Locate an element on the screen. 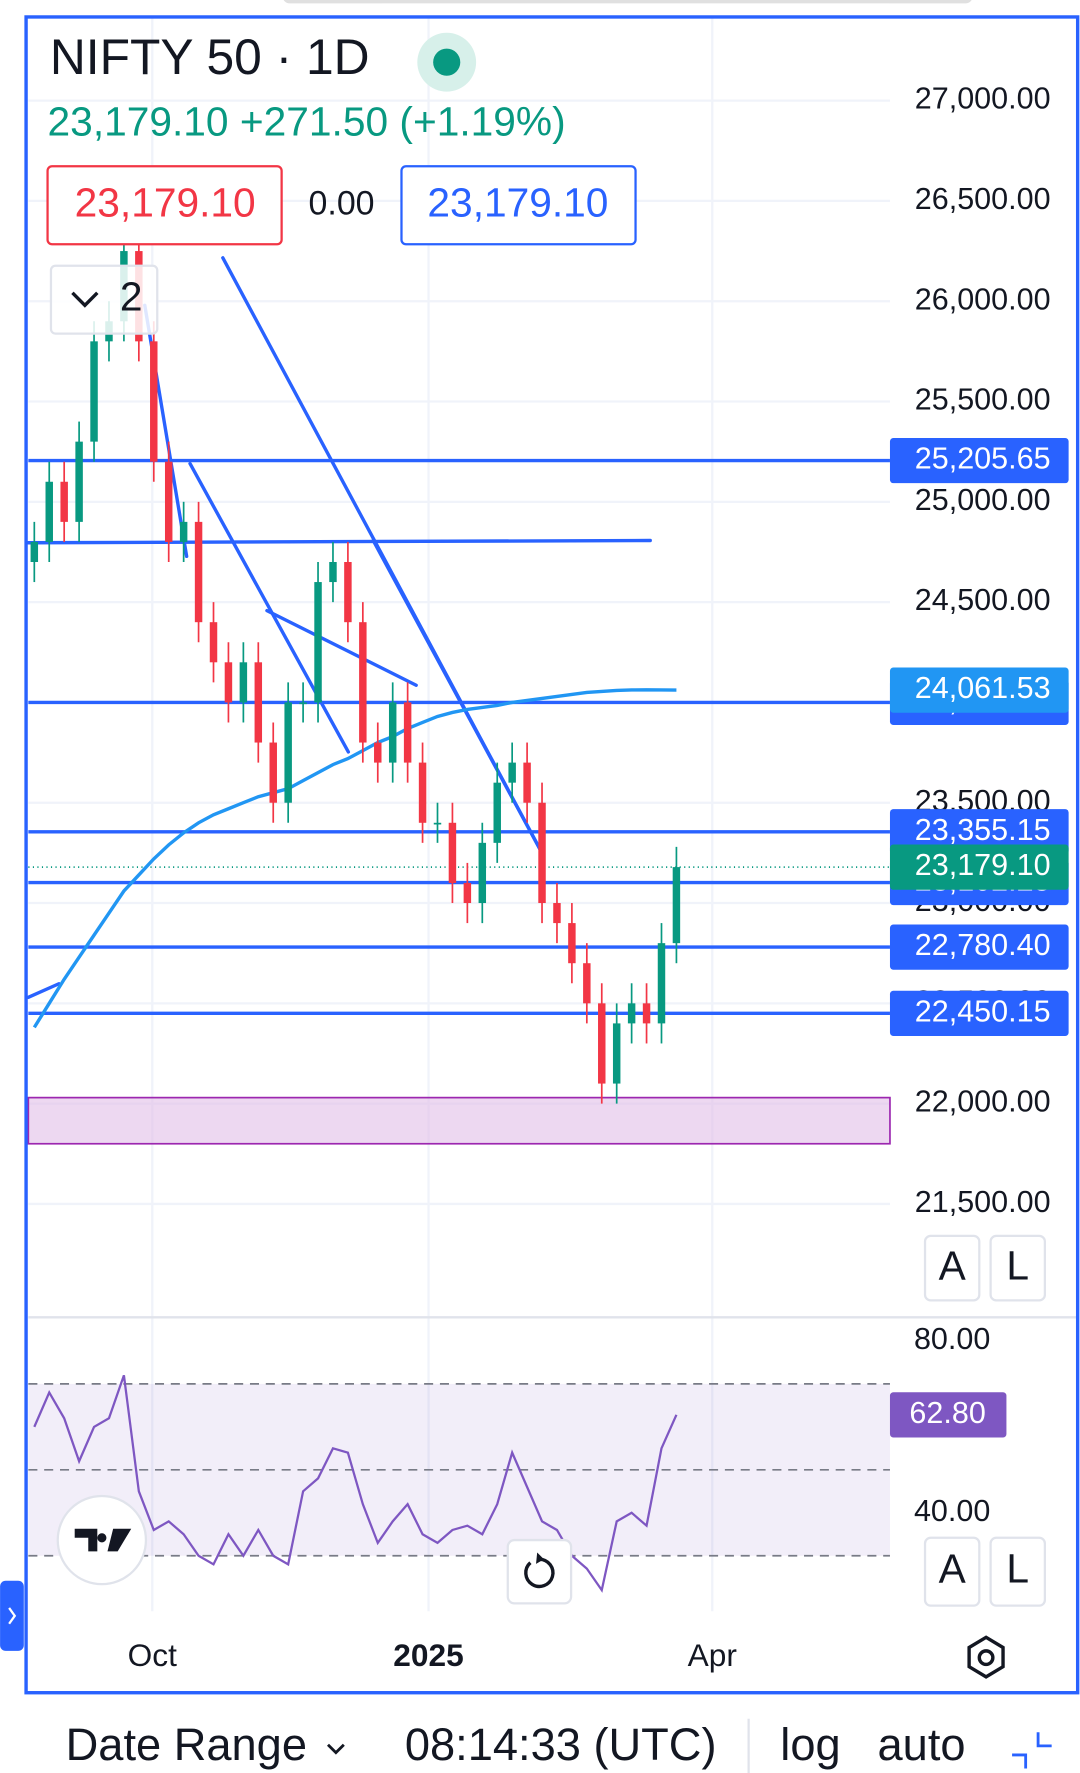 This screenshot has width=1080, height=1773. symbol: NIFTY 50 · 1D is located at coordinates (210, 57).